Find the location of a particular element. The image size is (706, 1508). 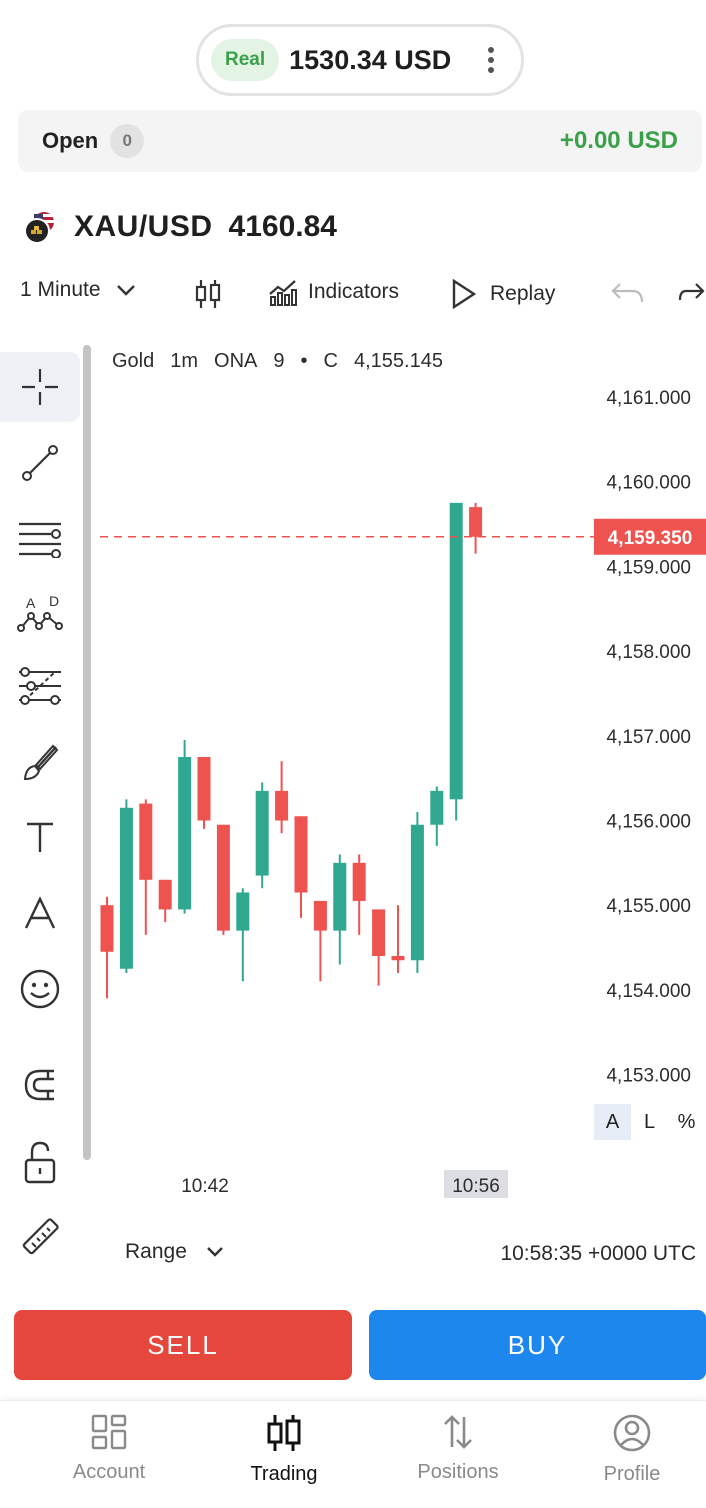

chart-legend: Gold 1m ONA 9 • C 4,155.145 is located at coordinates (285, 361).